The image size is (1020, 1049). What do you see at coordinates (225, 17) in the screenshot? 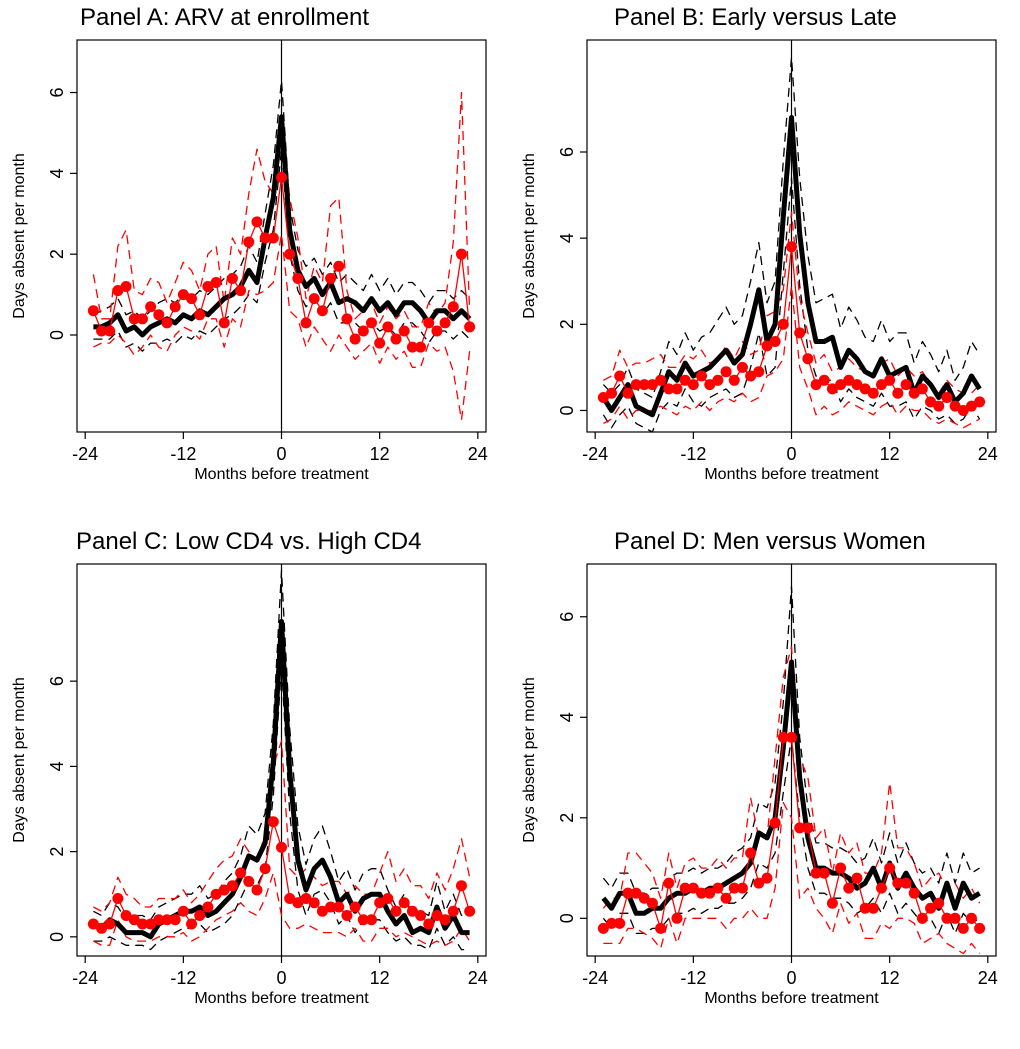
I see `panel-a-title: Panel A: ARV at enrollment` at bounding box center [225, 17].